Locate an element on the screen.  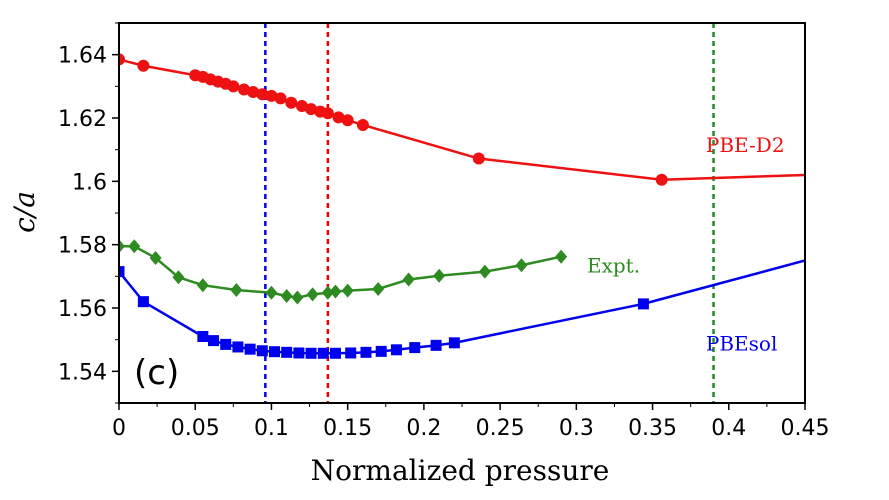
x-tick-label: 0.35 is located at coordinates (652, 428).